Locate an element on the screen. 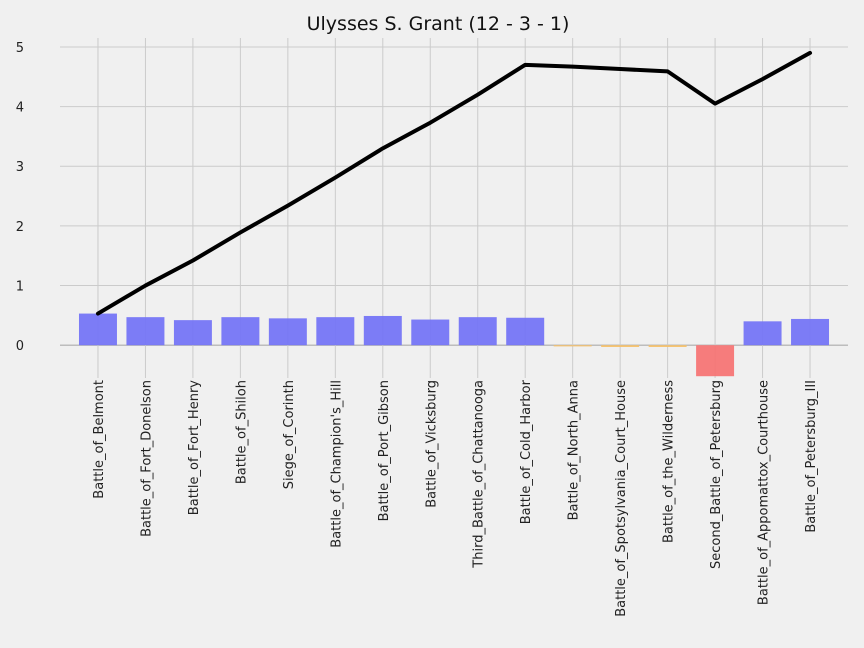 This screenshot has width=864, height=648. x-tick-label: Third_Battle_of_Chattanooga is located at coordinates (479, 474).